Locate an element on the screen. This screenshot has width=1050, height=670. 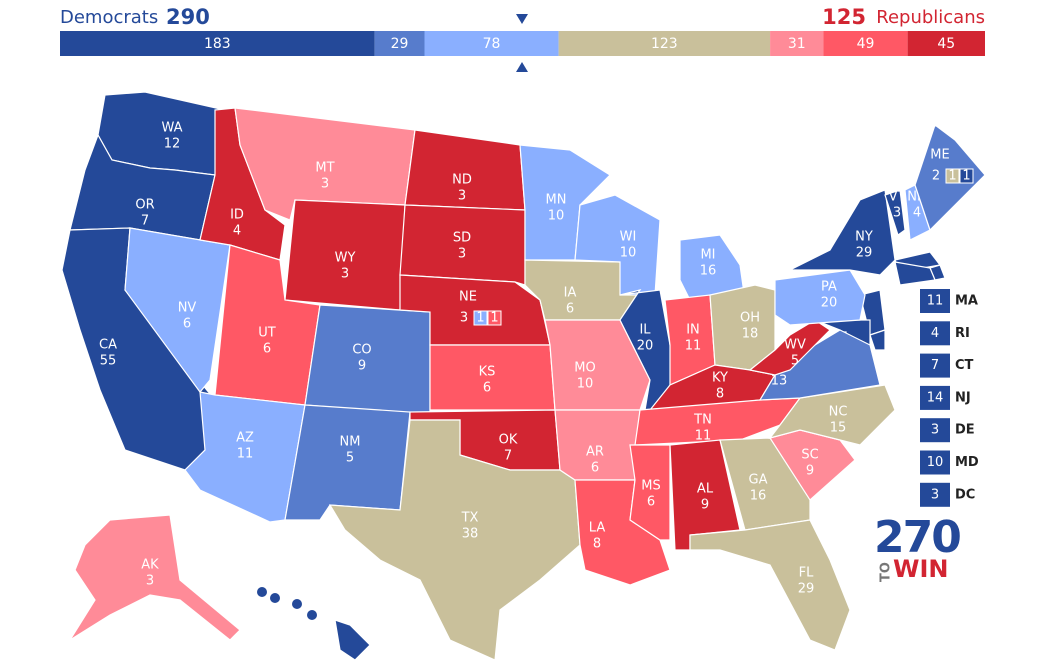
state-votes: 12 is located at coordinates (172, 144).